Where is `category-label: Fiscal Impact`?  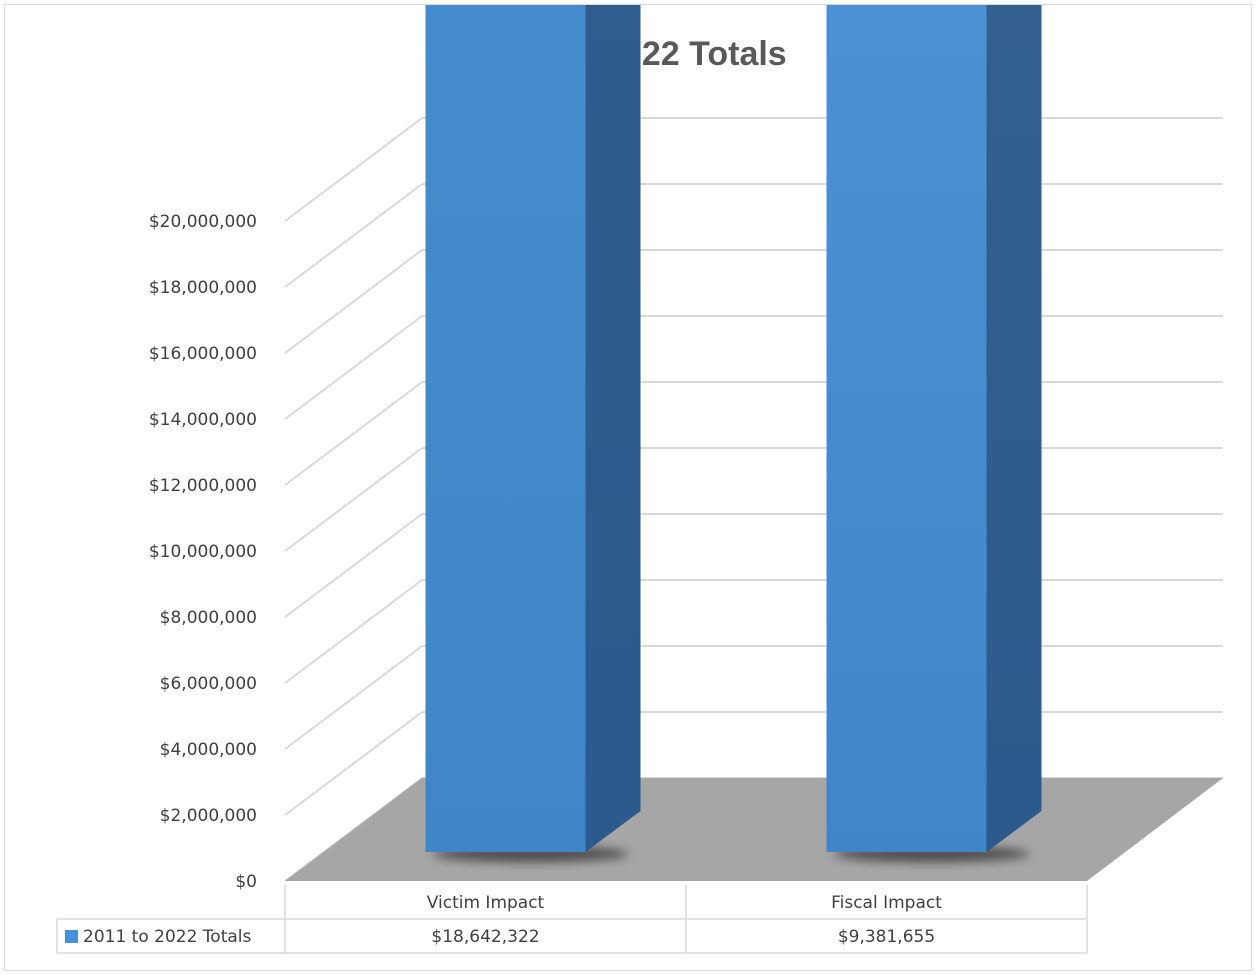 category-label: Fiscal Impact is located at coordinates (886, 903).